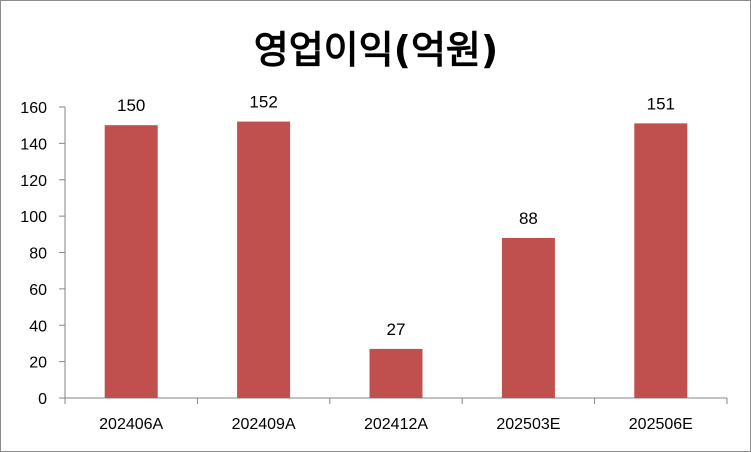 The width and height of the screenshot is (751, 452). What do you see at coordinates (38, 254) in the screenshot?
I see `y-tick-label: 80` at bounding box center [38, 254].